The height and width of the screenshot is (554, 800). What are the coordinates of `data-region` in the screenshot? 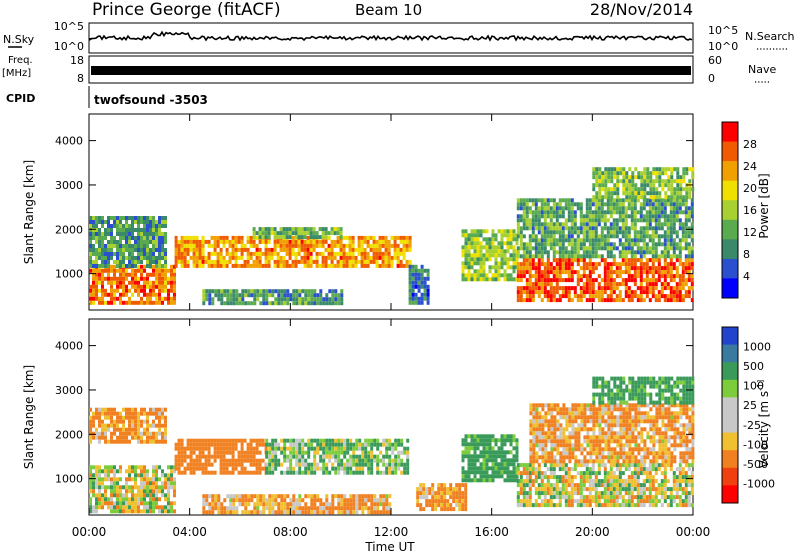 It's located at (419, 284).